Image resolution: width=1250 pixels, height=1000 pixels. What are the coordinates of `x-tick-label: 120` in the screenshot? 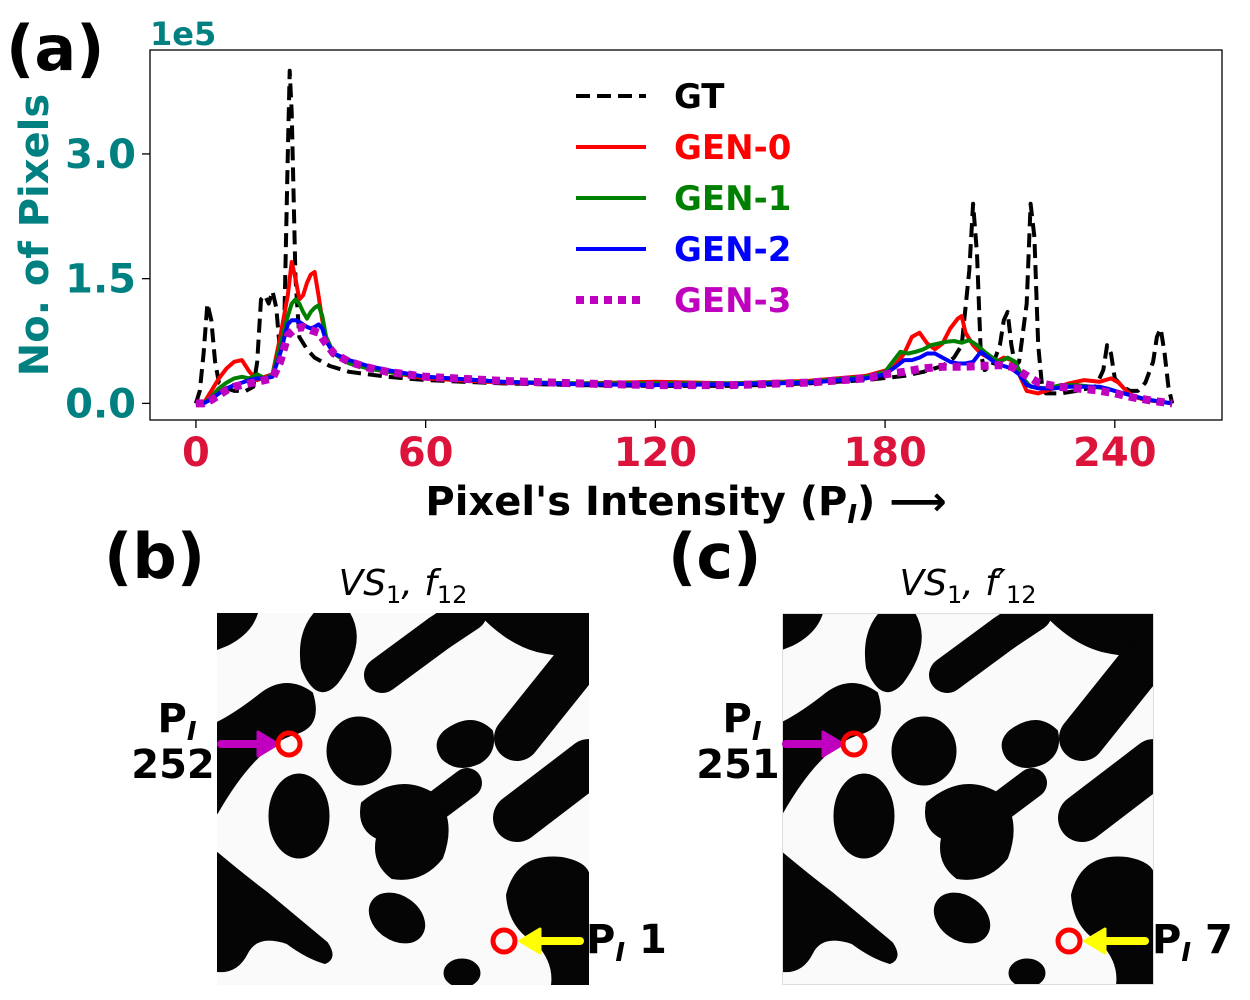 It's located at (656, 453).